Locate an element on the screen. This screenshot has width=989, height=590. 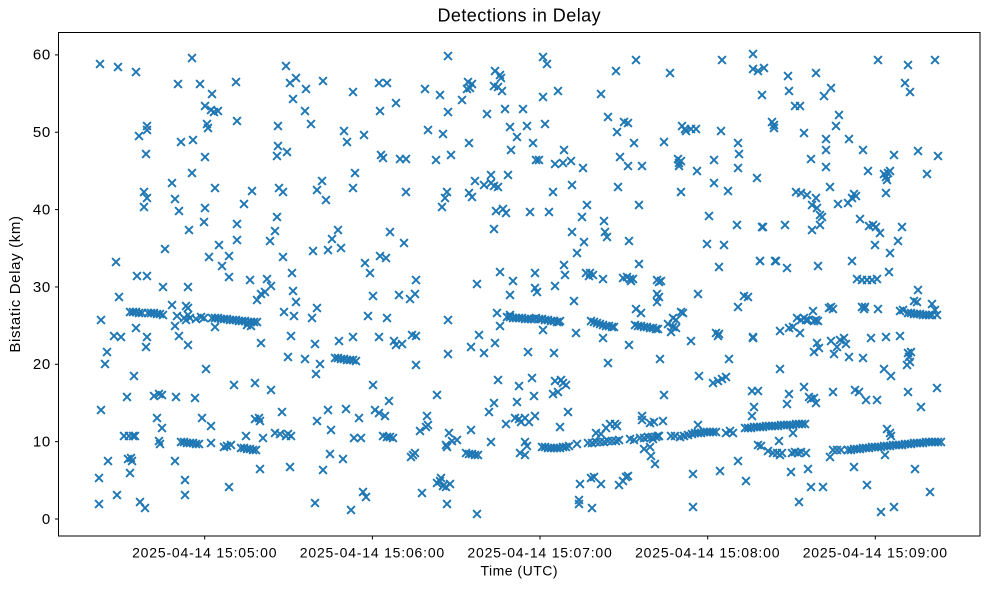
svg-text: 2025-04-14 15:06:00 is located at coordinates (372, 553).